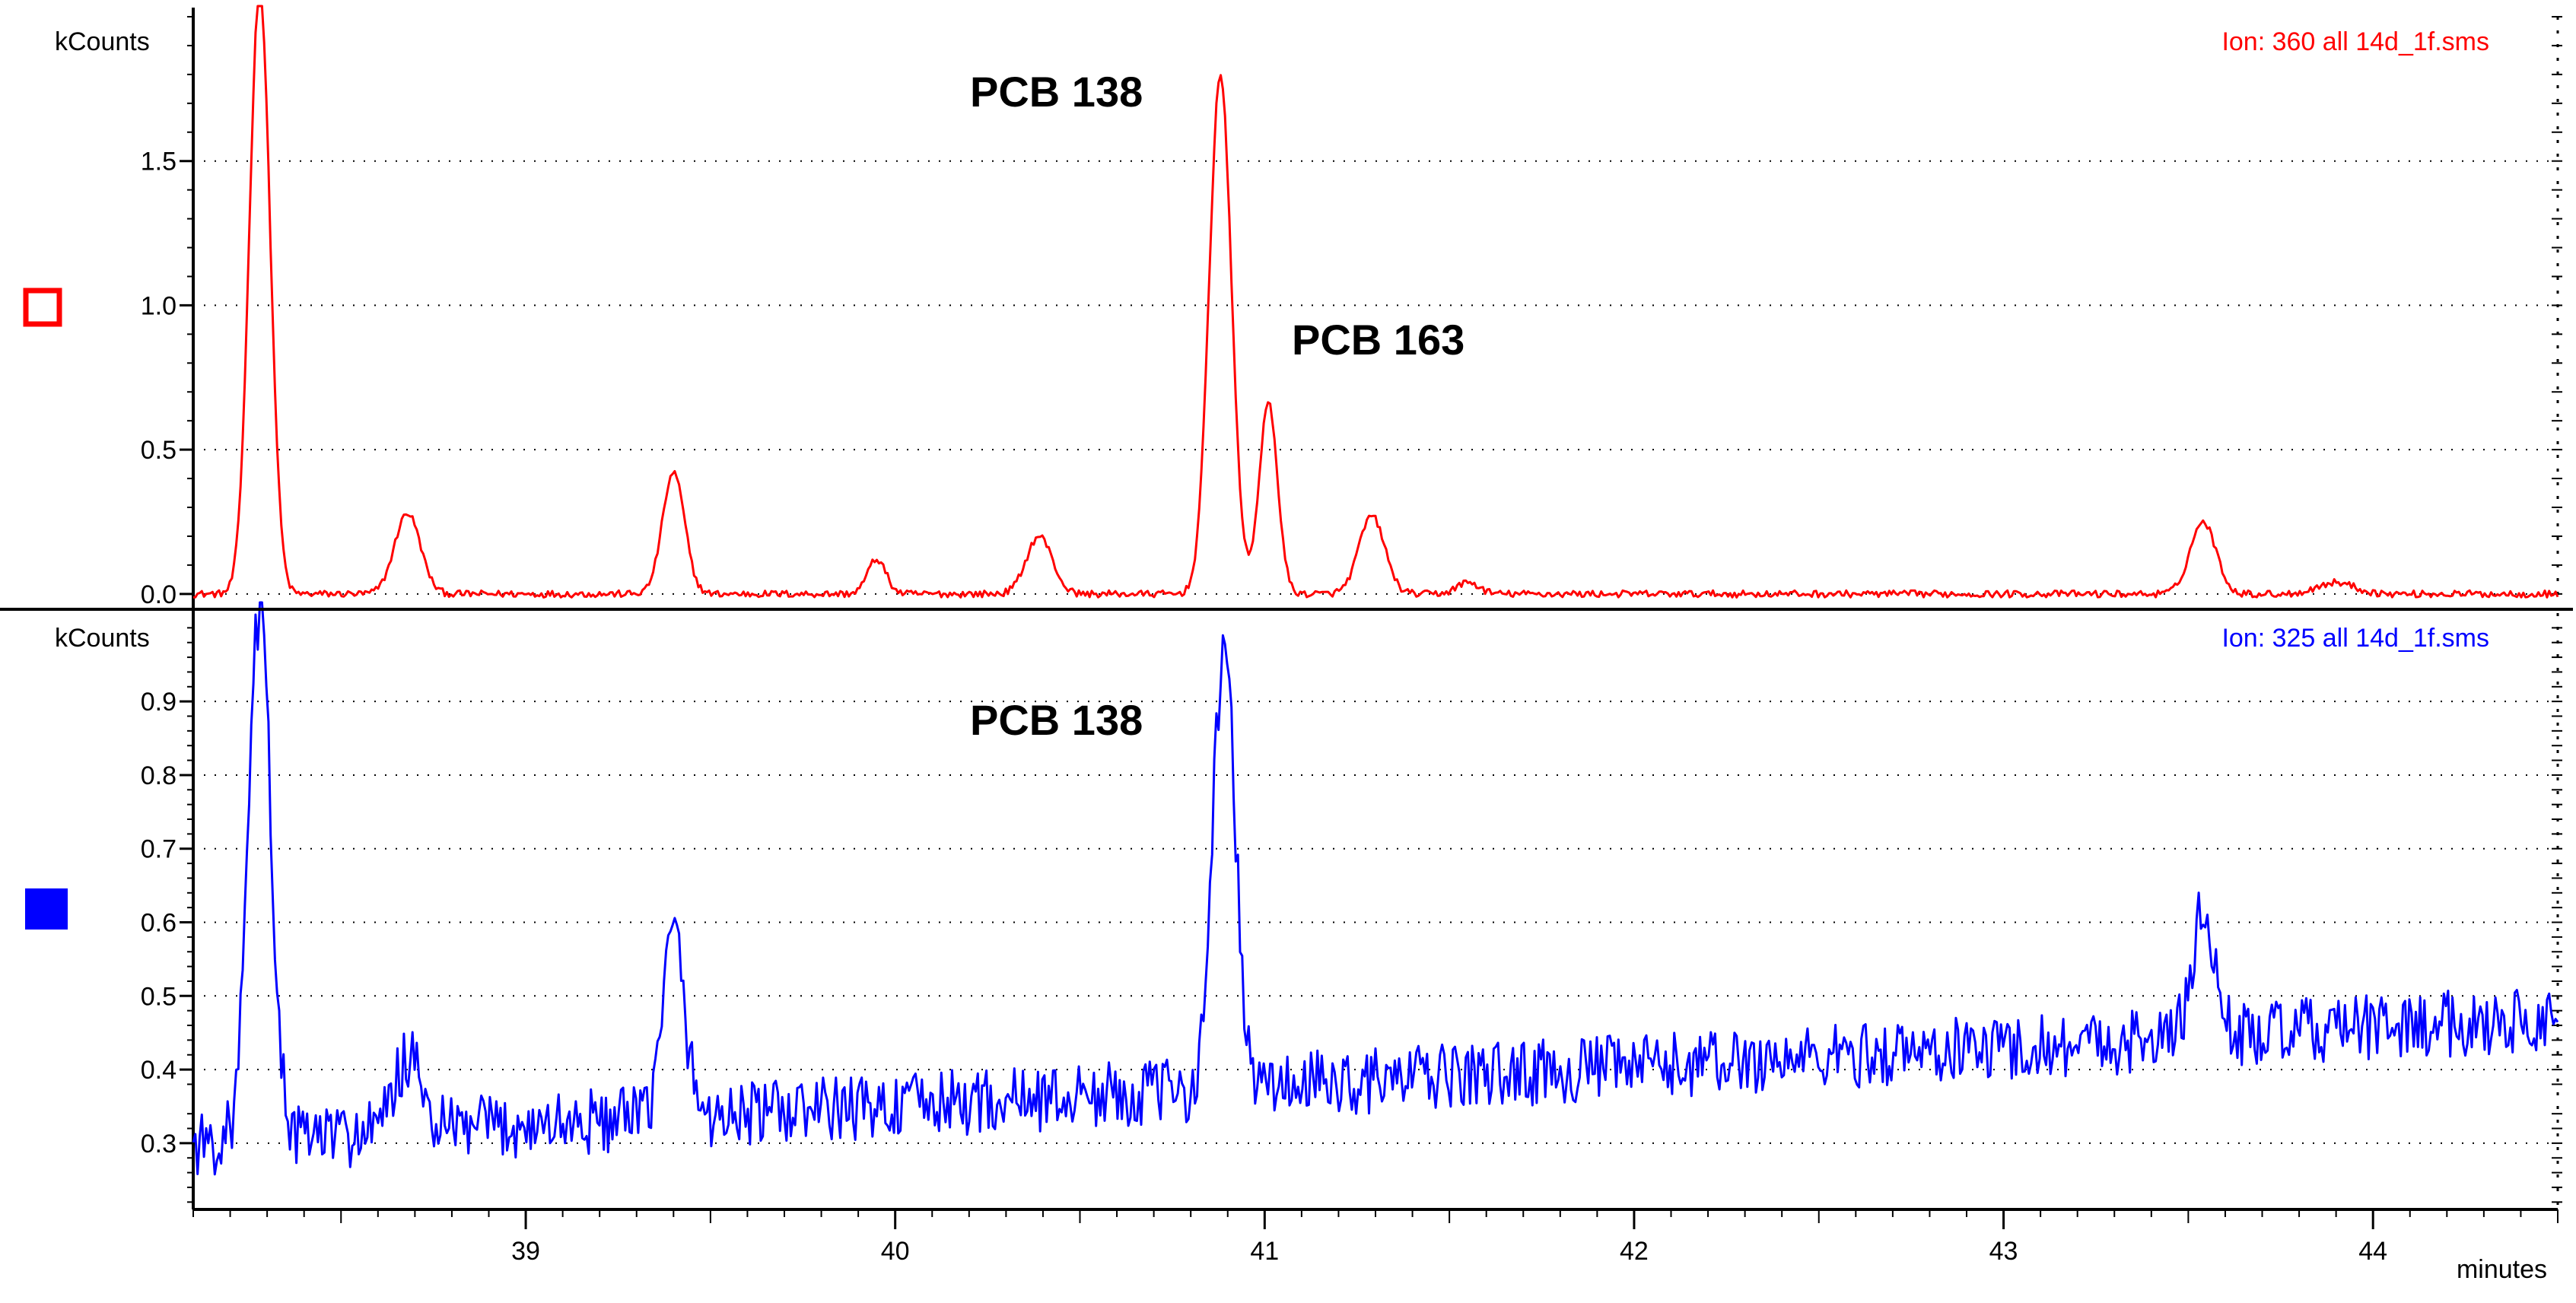 Image resolution: width=2576 pixels, height=1303 pixels. I want to click on bottom-ylabel: kCounts, so click(102, 638).